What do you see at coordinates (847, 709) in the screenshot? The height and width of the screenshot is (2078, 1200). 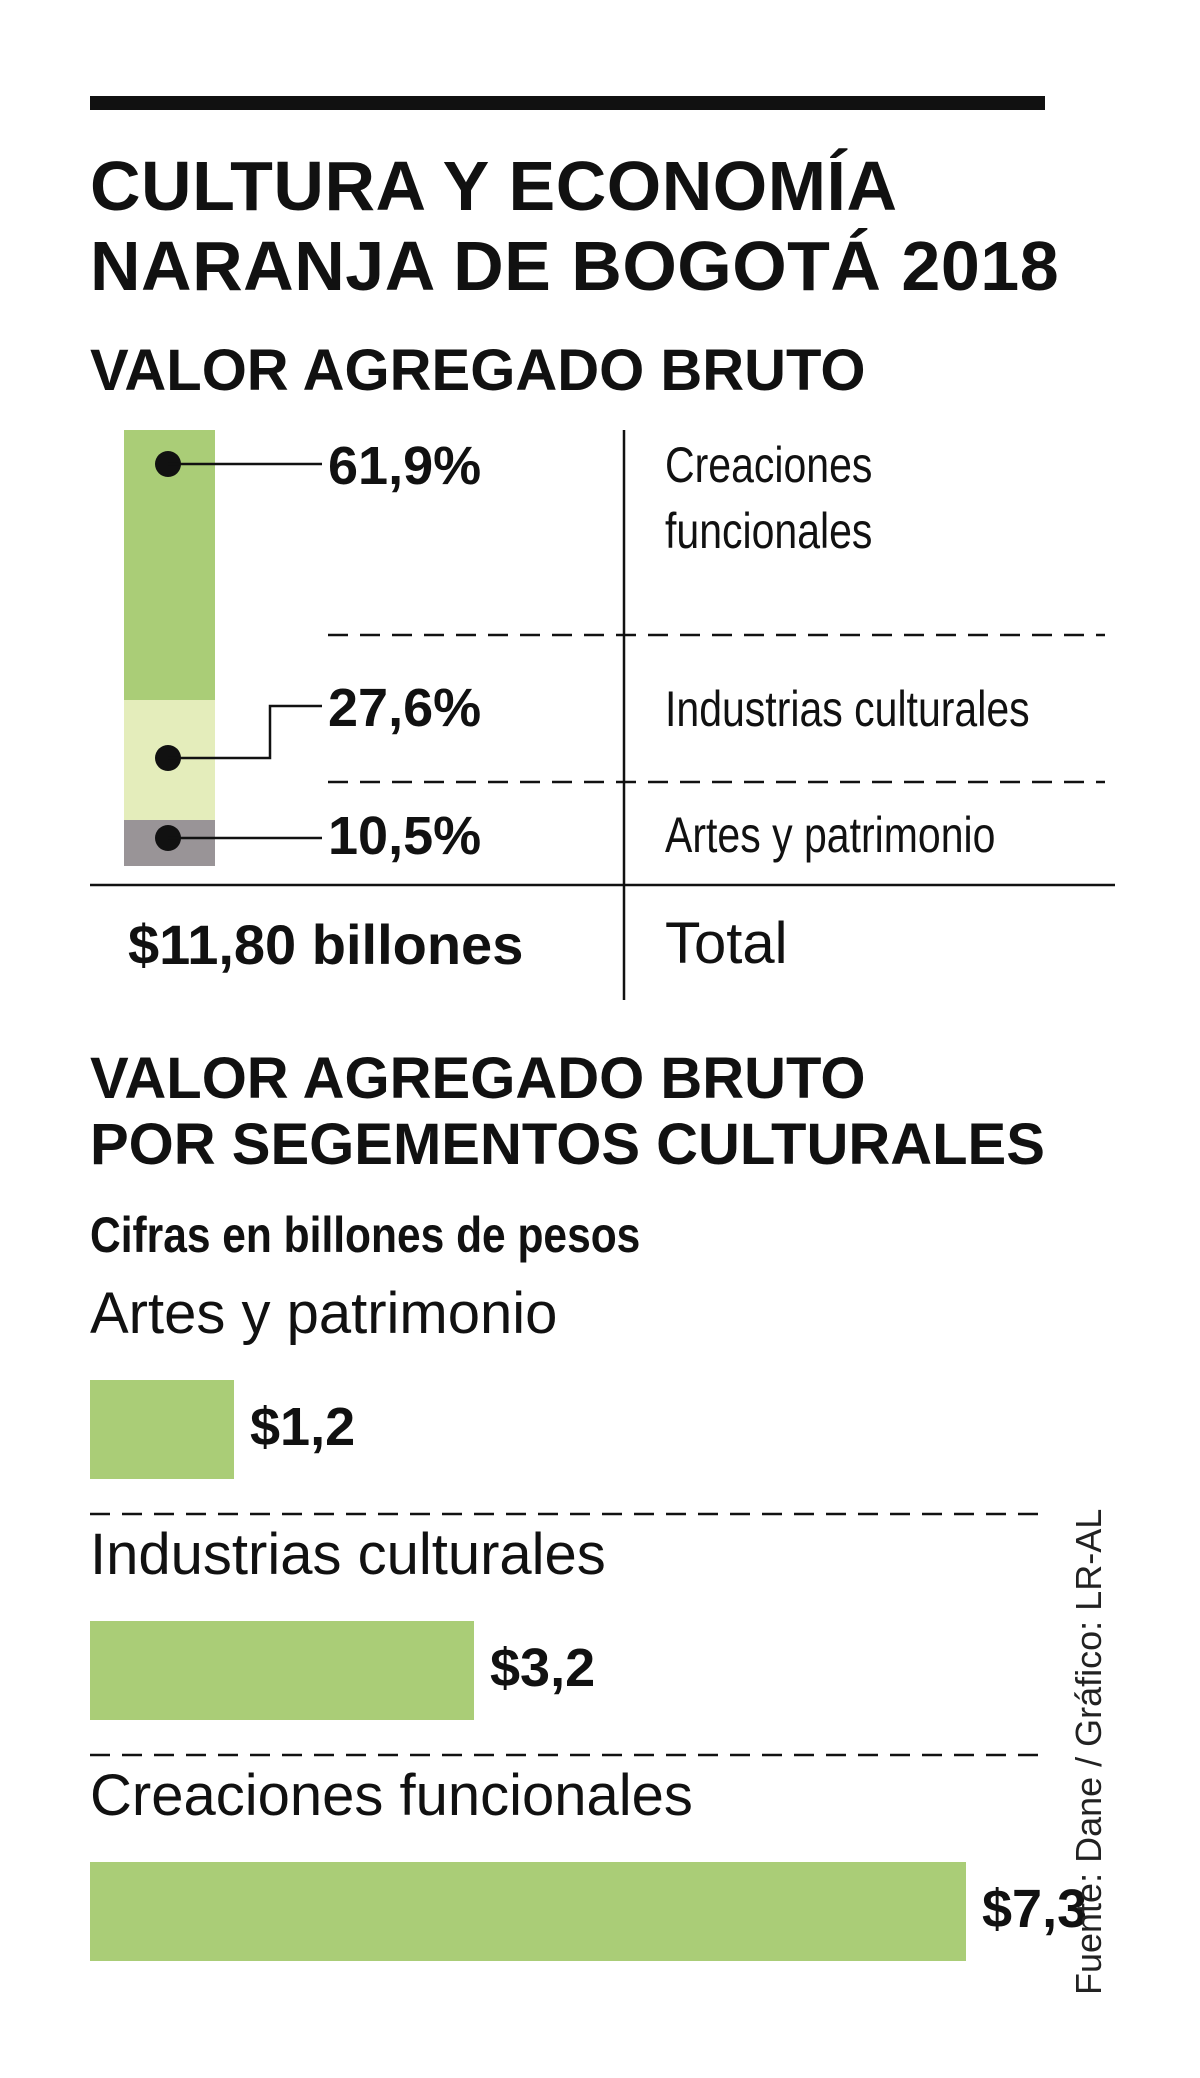 I see `label-industrias: Industrias culturales` at bounding box center [847, 709].